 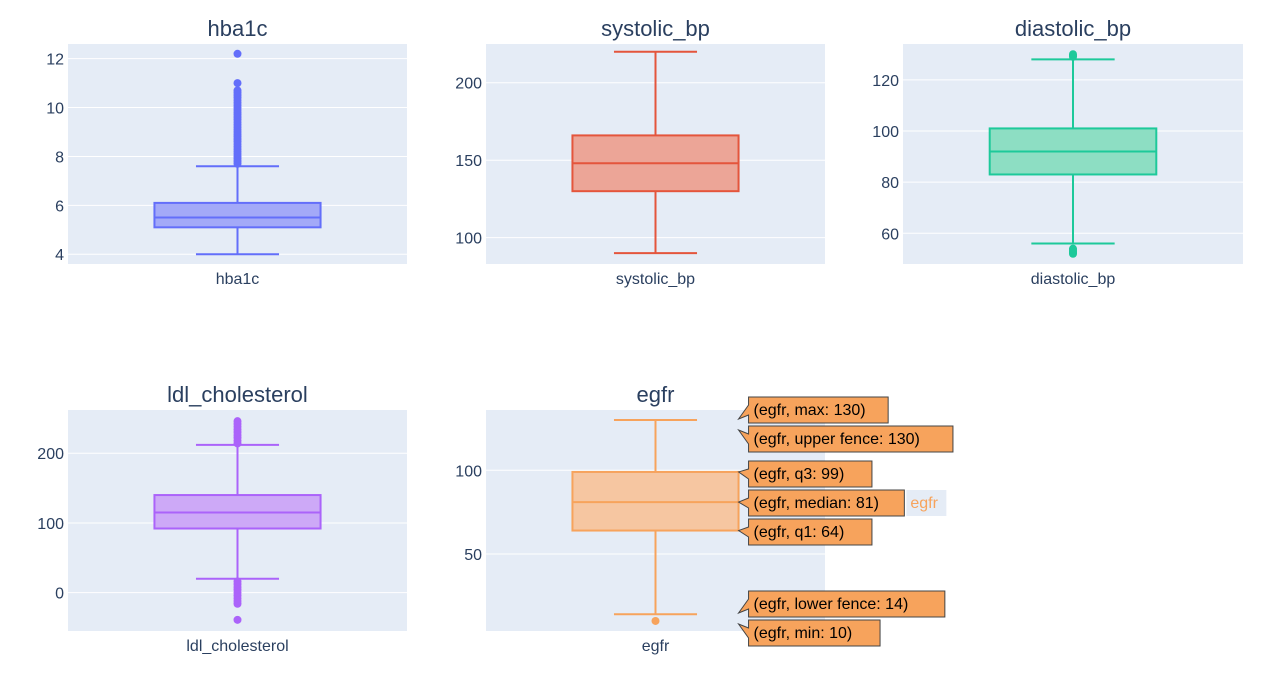 What do you see at coordinates (655, 279) in the screenshot?
I see `x-axis-label: systolic_bp` at bounding box center [655, 279].